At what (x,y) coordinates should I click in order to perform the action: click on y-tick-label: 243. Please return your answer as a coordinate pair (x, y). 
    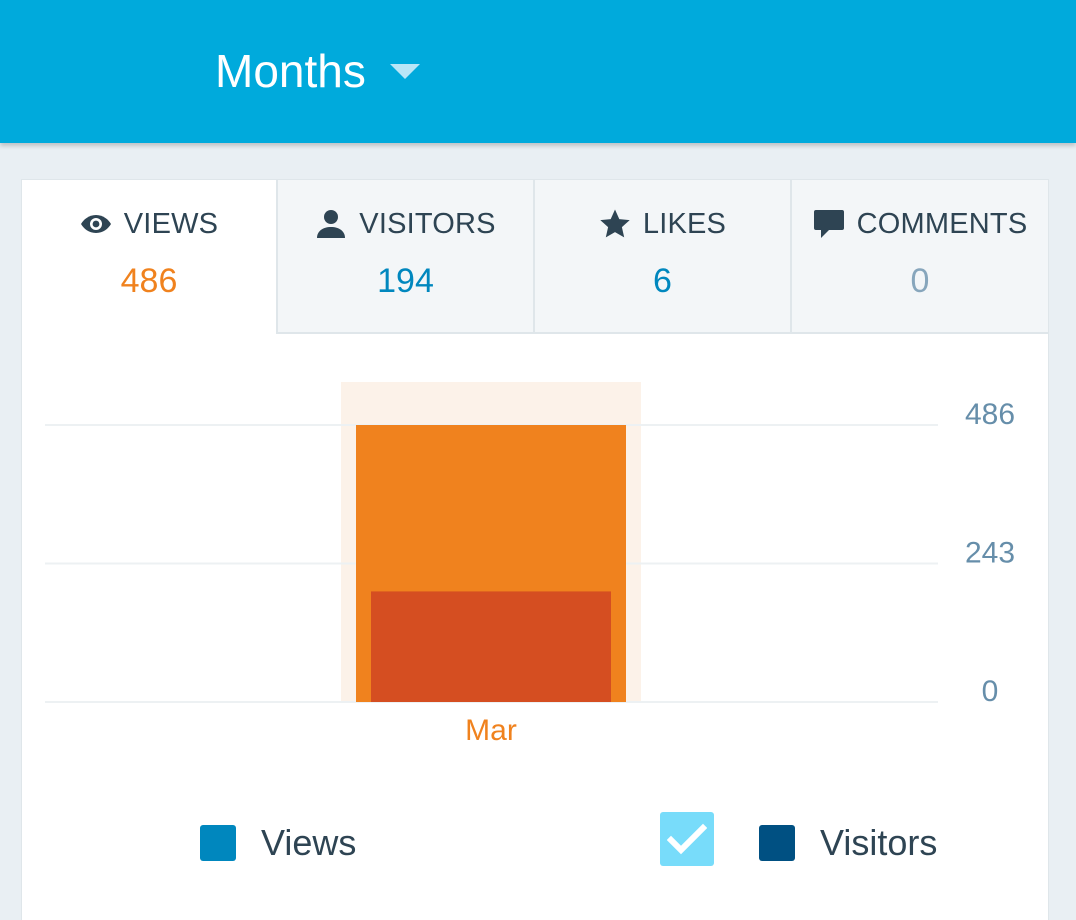
    Looking at the image, I should click on (990, 553).